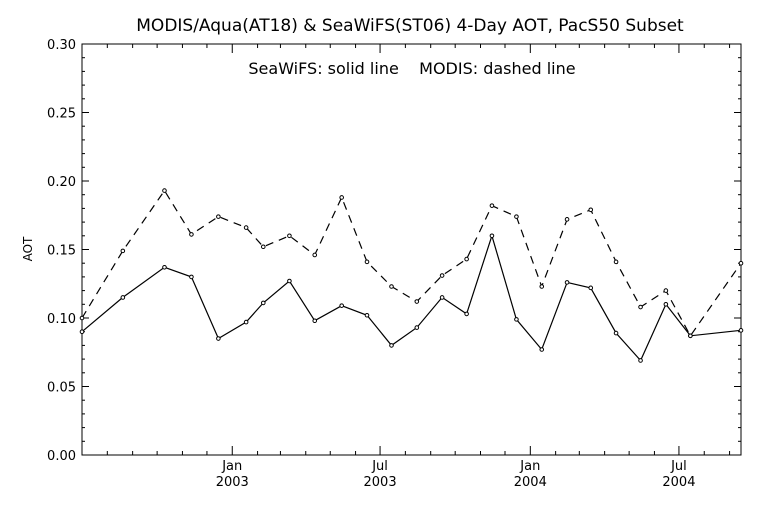 Image resolution: width=768 pixels, height=512 pixels. What do you see at coordinates (411, 68) in the screenshot?
I see `legend-annotation: SeaWiFS: solid line MODIS: dashed line` at bounding box center [411, 68].